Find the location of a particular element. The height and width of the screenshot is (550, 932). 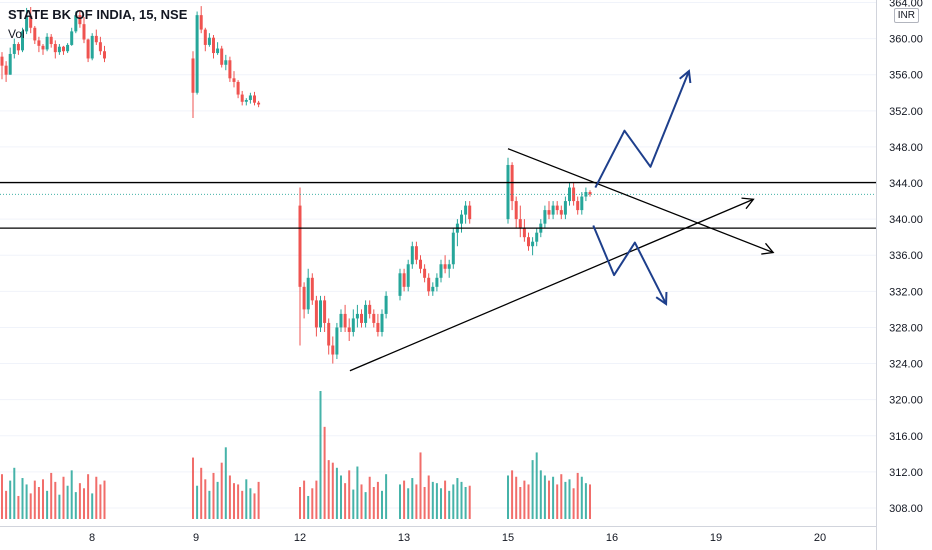

bullish-projection is located at coordinates (643, 128).